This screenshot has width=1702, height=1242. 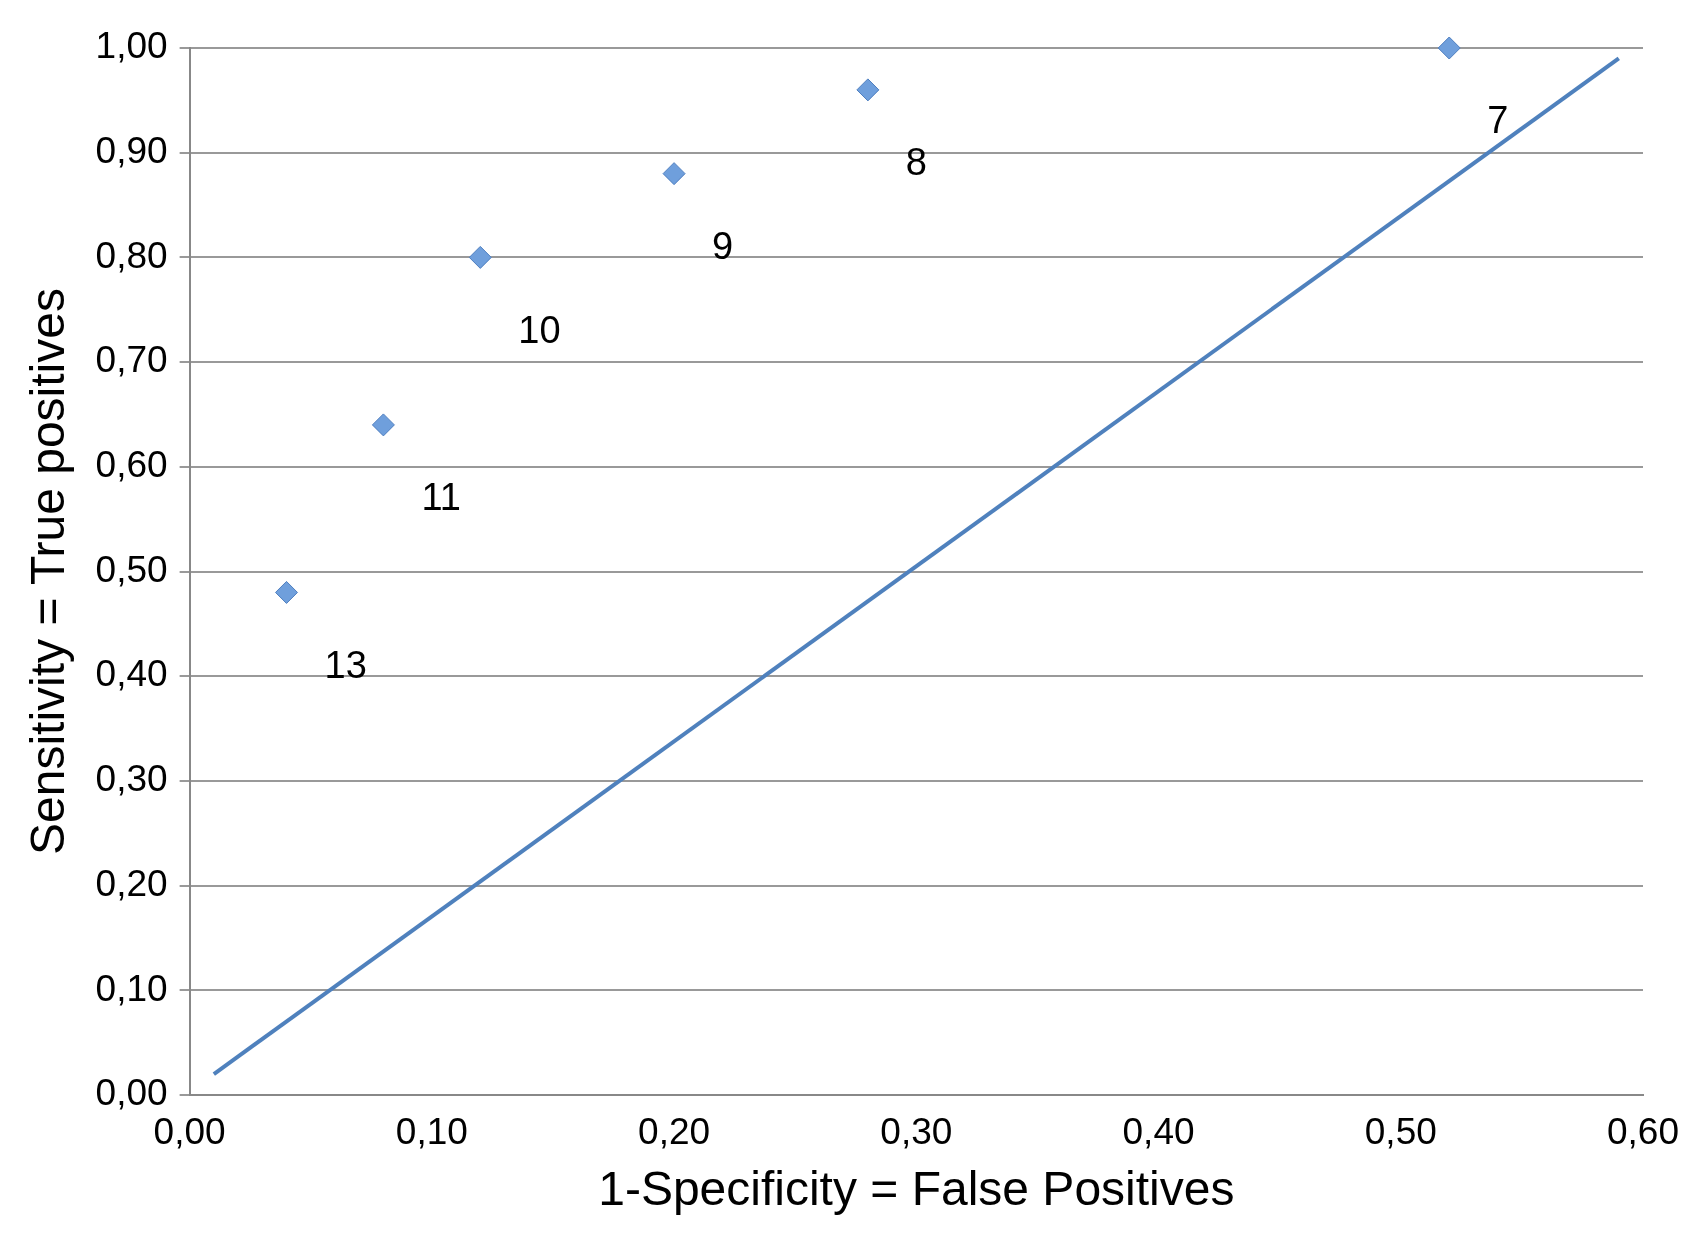 I want to click on x-tick-label: 0,20, so click(x=674, y=1132).